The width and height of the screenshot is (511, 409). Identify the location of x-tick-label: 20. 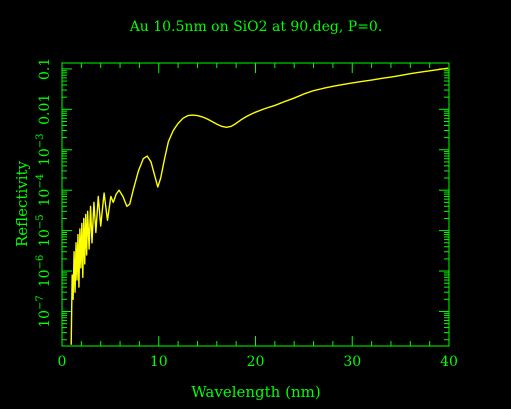
(256, 362).